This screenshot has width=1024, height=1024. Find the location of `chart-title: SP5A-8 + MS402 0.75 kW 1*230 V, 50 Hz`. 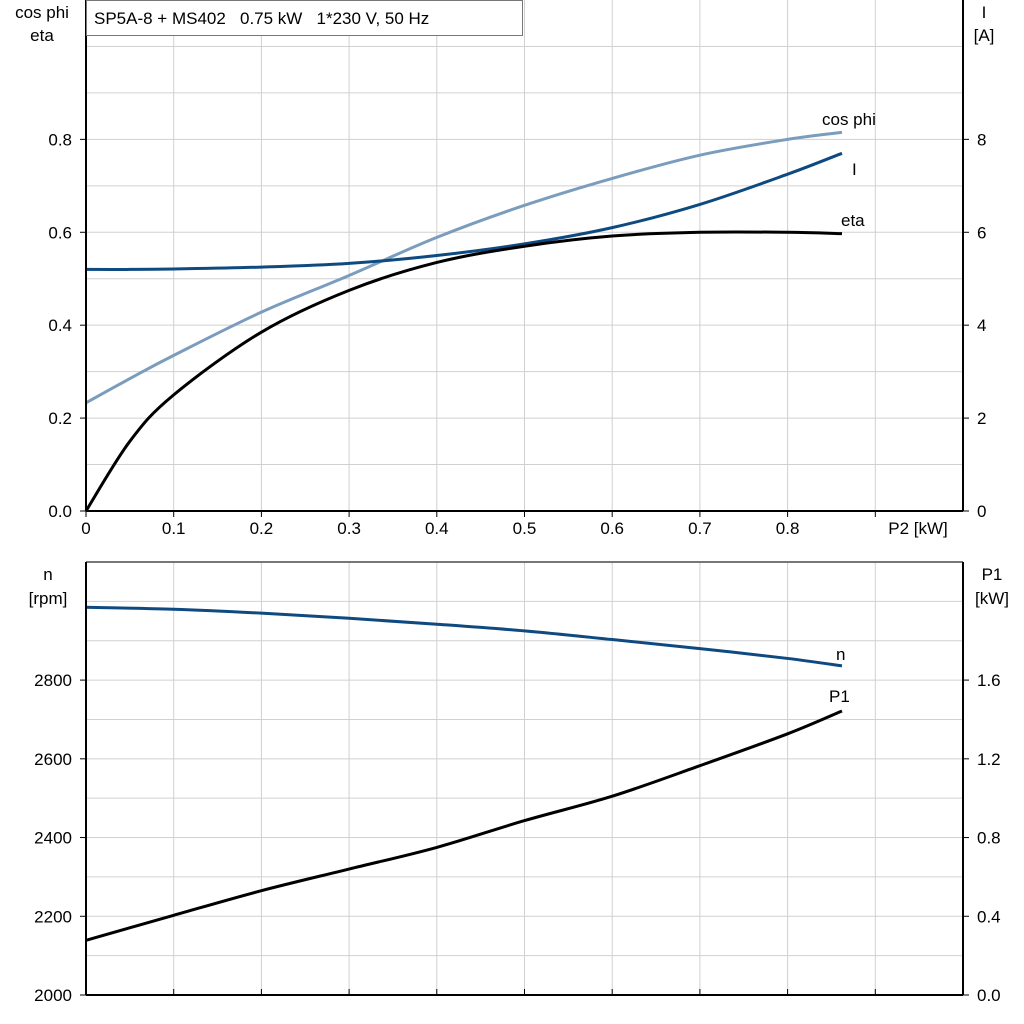

chart-title: SP5A-8 + MS402 0.75 kW 1*230 V, 50 Hz is located at coordinates (261, 18).